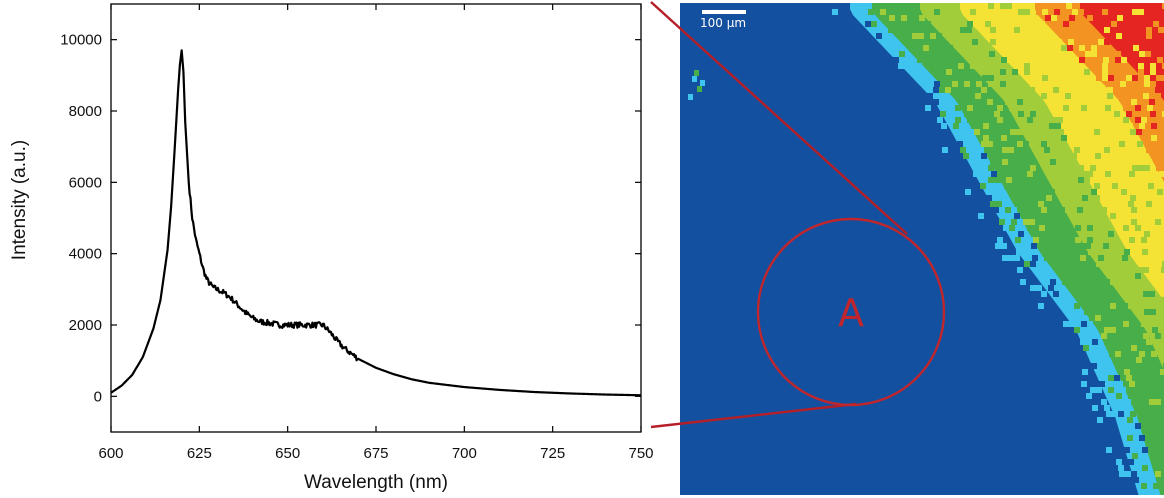 The image size is (1164, 498). What do you see at coordinates (723, 20) in the screenshot?
I see `scale-bar: 100 µm` at bounding box center [723, 20].